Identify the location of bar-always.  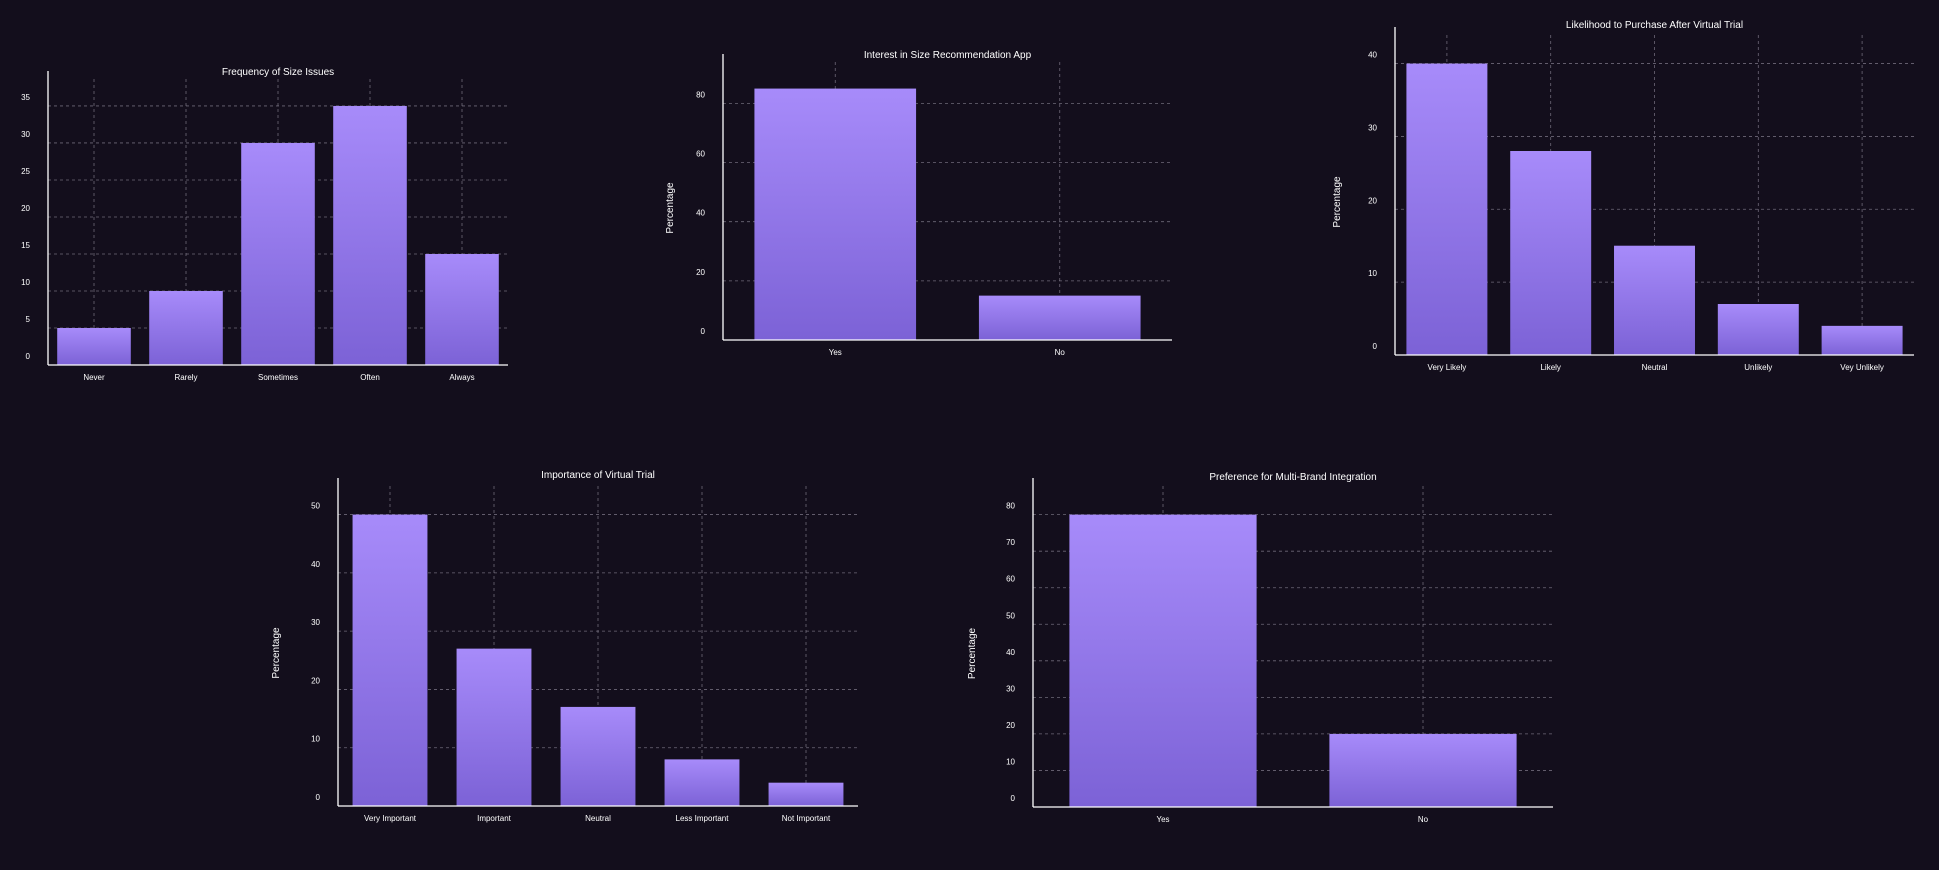
(462, 309).